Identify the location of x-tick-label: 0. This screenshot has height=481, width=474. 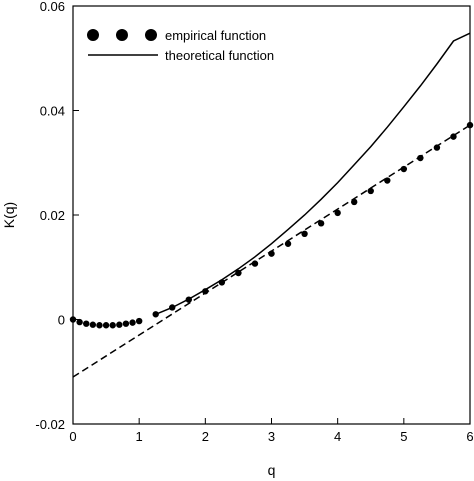
(72, 436).